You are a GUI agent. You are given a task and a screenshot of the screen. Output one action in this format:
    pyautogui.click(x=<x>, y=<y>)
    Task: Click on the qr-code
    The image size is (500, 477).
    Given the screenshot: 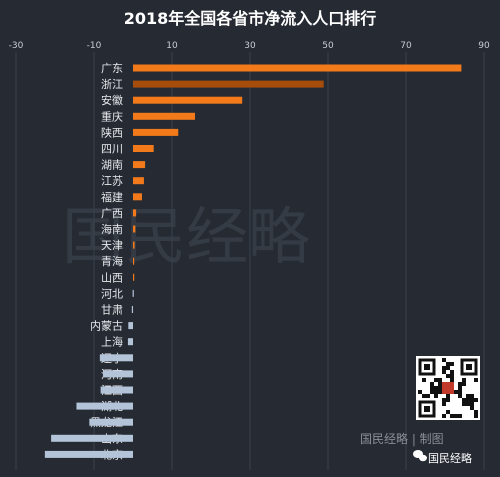 What is the action you would take?
    pyautogui.click(x=448, y=388)
    